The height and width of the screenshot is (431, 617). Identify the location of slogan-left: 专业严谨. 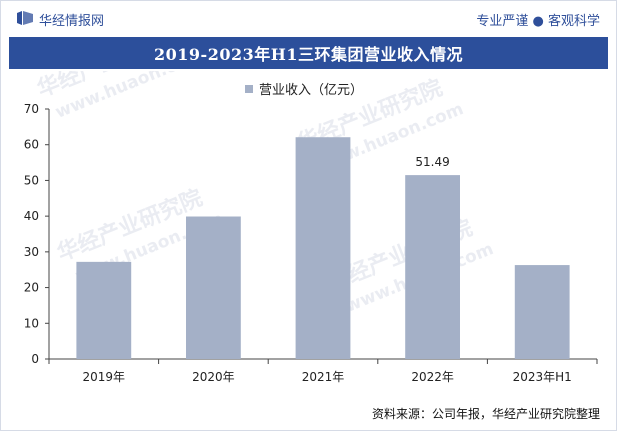
(502, 21).